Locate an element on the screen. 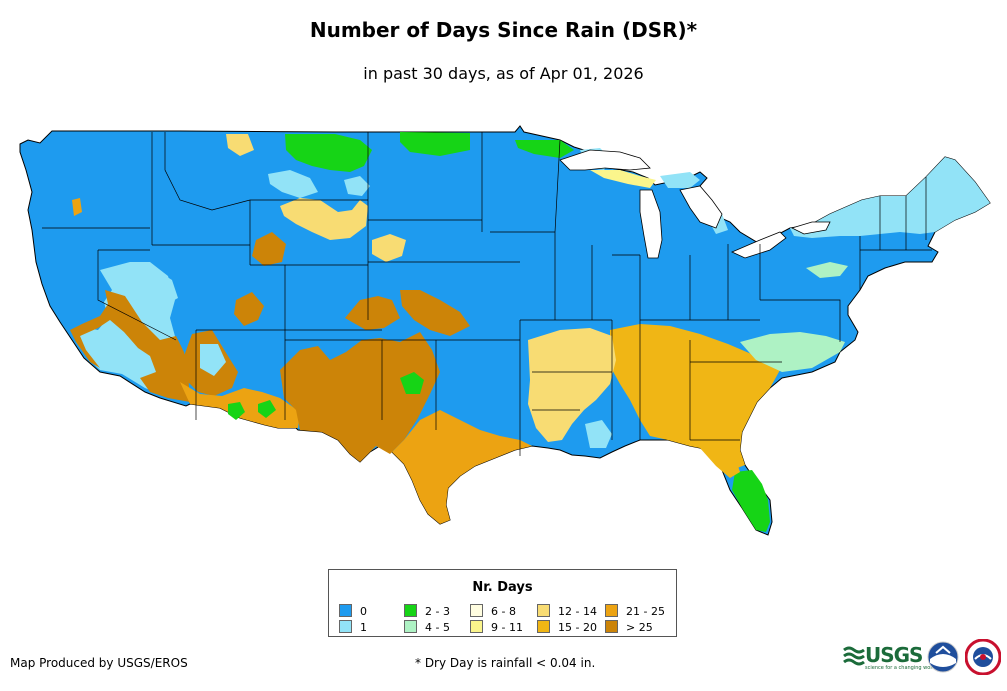 The height and width of the screenshot is (691, 1007). lake-erie is located at coordinates (759, 245).